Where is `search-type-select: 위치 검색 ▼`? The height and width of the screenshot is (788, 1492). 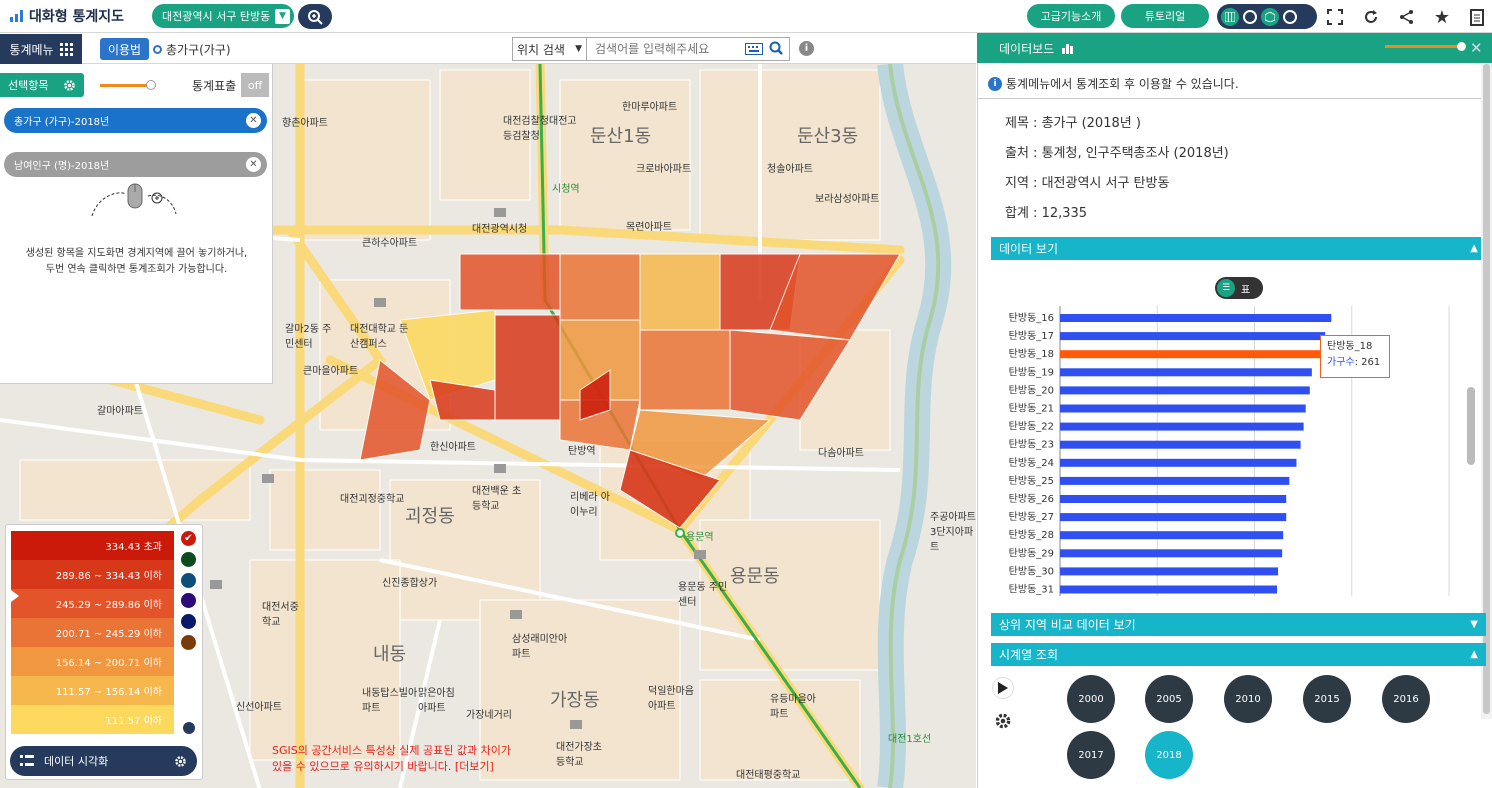 search-type-select: 위치 검색 ▼ is located at coordinates (550, 49).